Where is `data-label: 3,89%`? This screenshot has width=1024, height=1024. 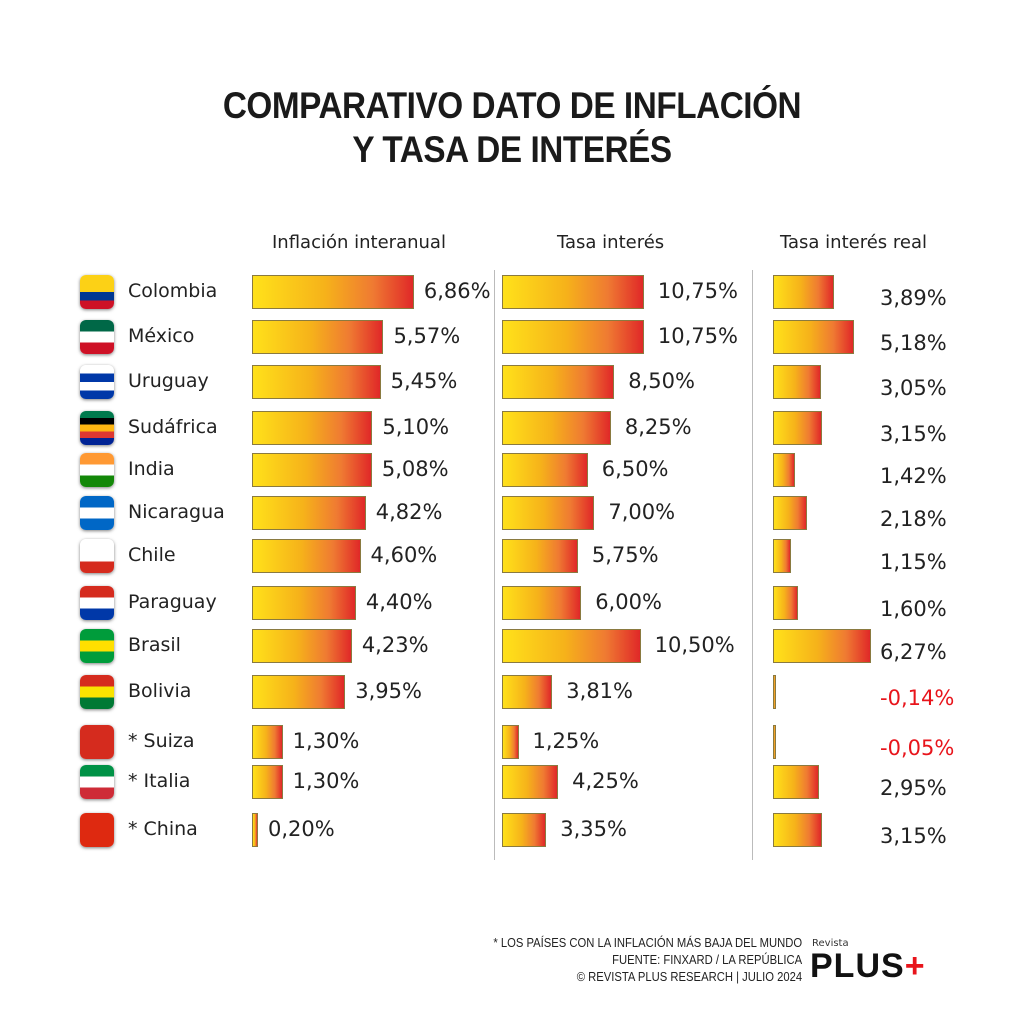
data-label: 3,89% is located at coordinates (913, 298).